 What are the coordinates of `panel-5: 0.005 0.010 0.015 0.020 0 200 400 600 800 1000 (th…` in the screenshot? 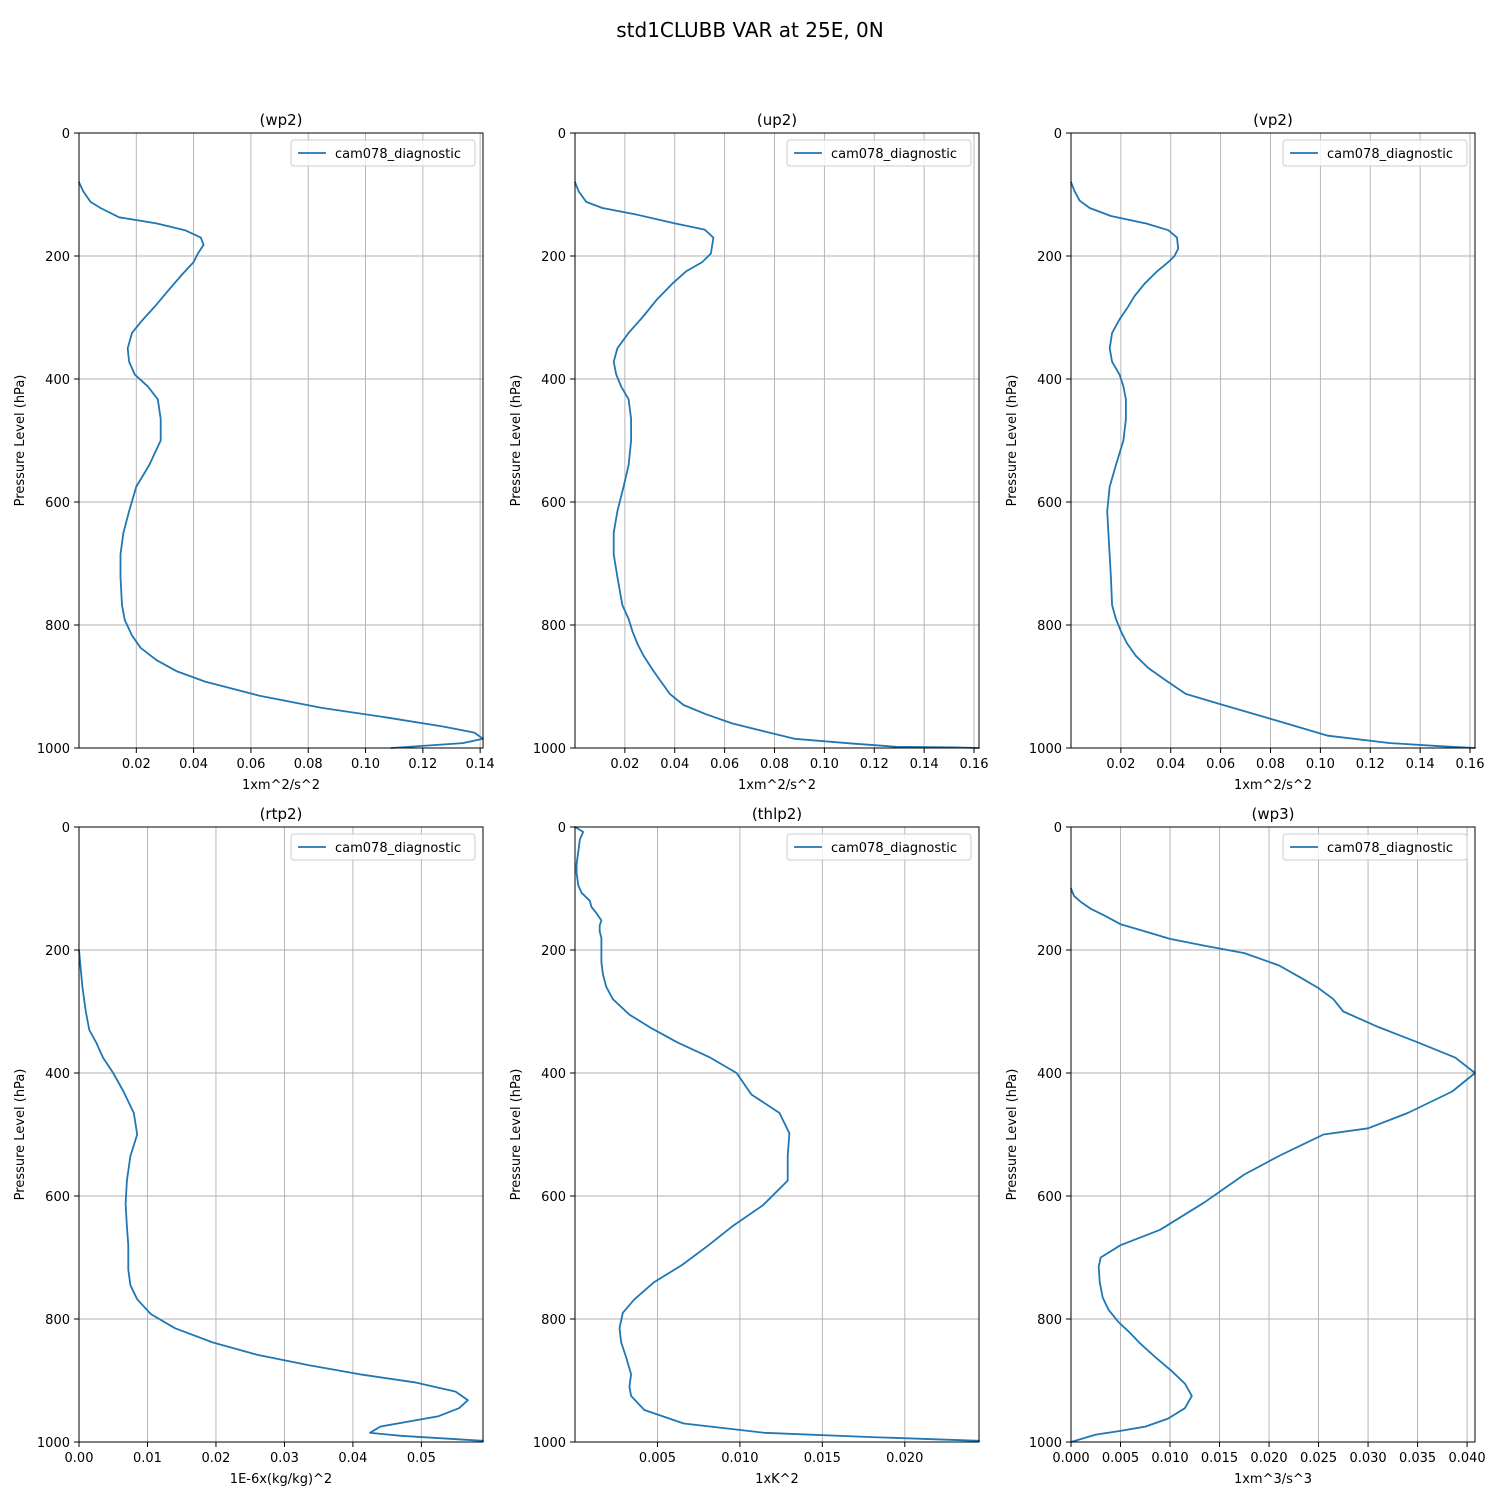 It's located at (744, 1146).